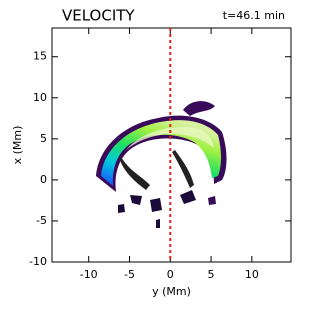 This screenshot has width=327, height=328. Describe the element at coordinates (43, 179) in the screenshot. I see `y-tick-label: 0` at that location.